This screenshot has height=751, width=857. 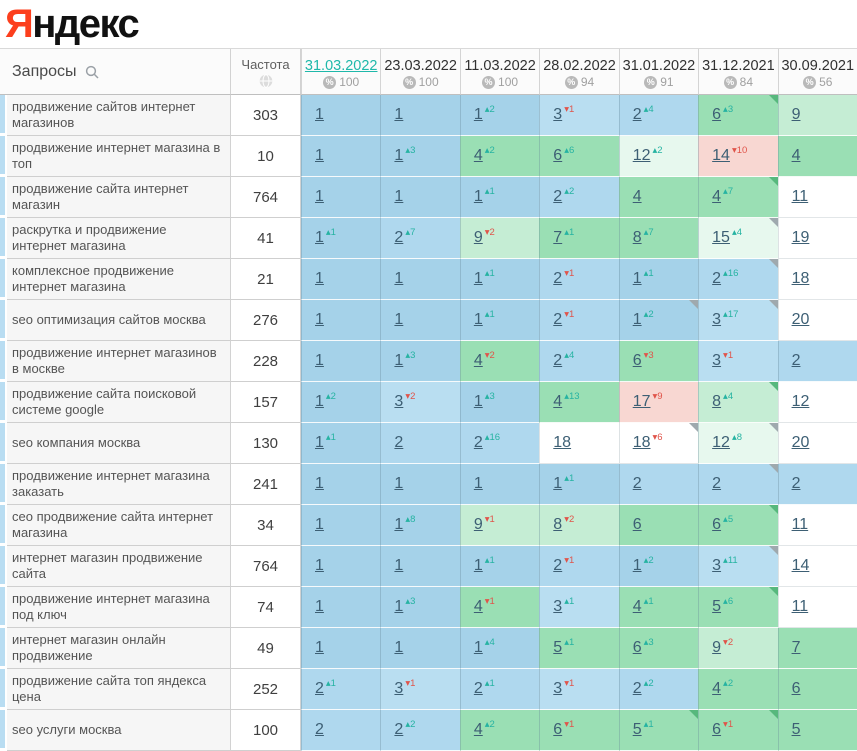 What do you see at coordinates (119, 566) in the screenshot?
I see `query-cell: интернет магазин продвижение сайта` at bounding box center [119, 566].